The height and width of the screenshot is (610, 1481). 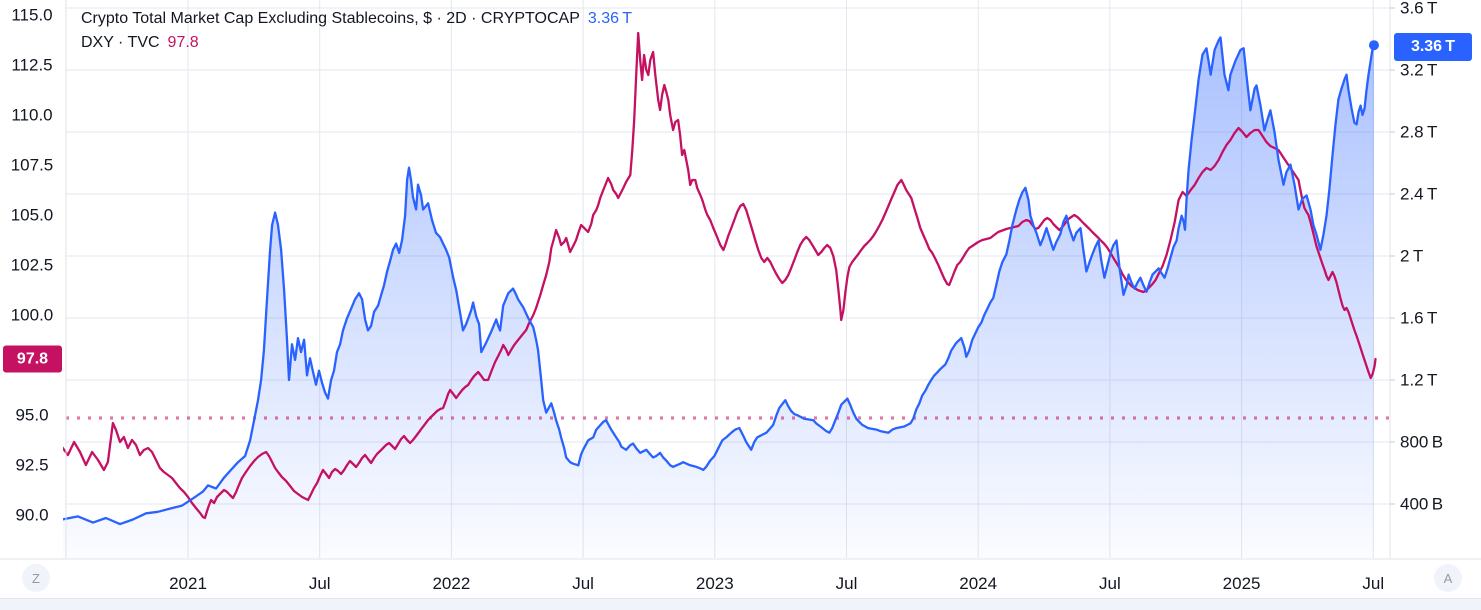 What do you see at coordinates (32, 15) in the screenshot?
I see `left-price-axis-label: 115.0` at bounding box center [32, 15].